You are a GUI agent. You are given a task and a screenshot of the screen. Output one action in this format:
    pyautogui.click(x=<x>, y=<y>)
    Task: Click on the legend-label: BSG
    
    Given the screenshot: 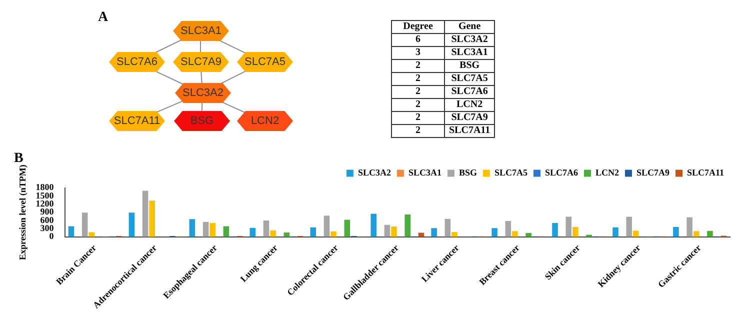 What is the action you would take?
    pyautogui.click(x=467, y=173)
    